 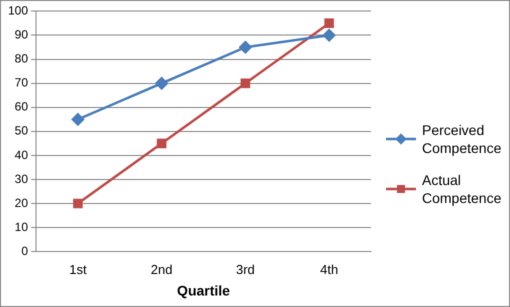 What do you see at coordinates (329, 269) in the screenshot?
I see `x-tick-label: 4th` at bounding box center [329, 269].